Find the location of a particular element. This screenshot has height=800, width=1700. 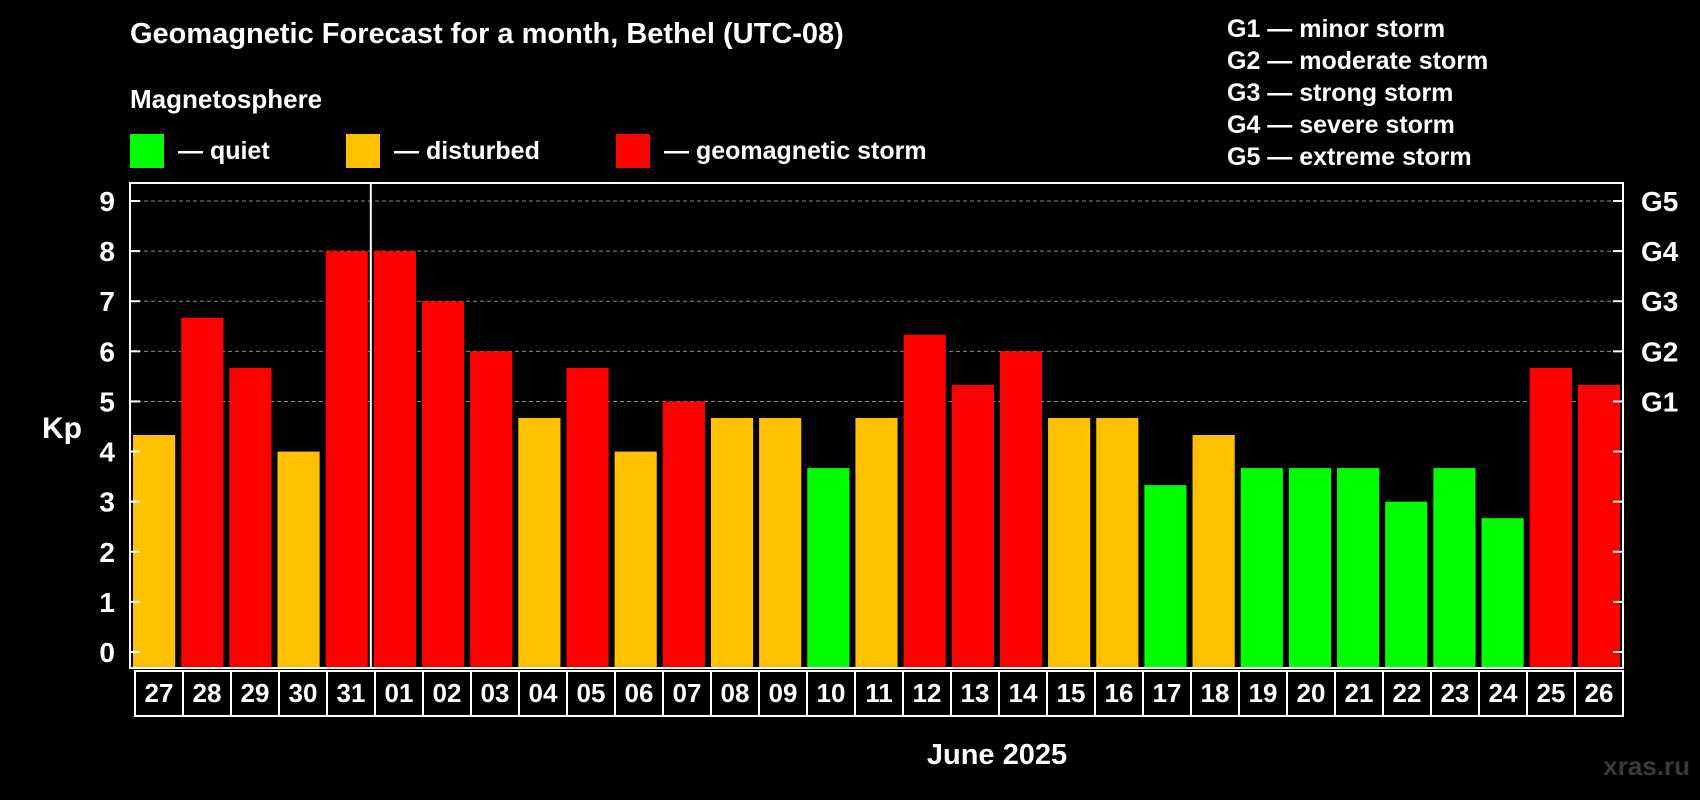

right-axis-label-g5: G5 is located at coordinates (1659, 201).